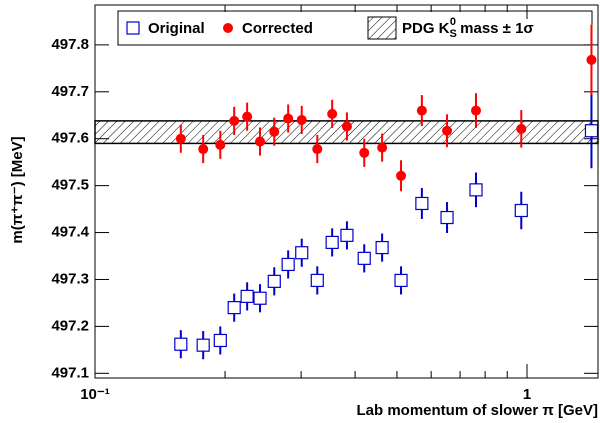 This screenshot has height=423, width=600. What do you see at coordinates (70, 278) in the screenshot?
I see `y-tick-label: 497.3` at bounding box center [70, 278].